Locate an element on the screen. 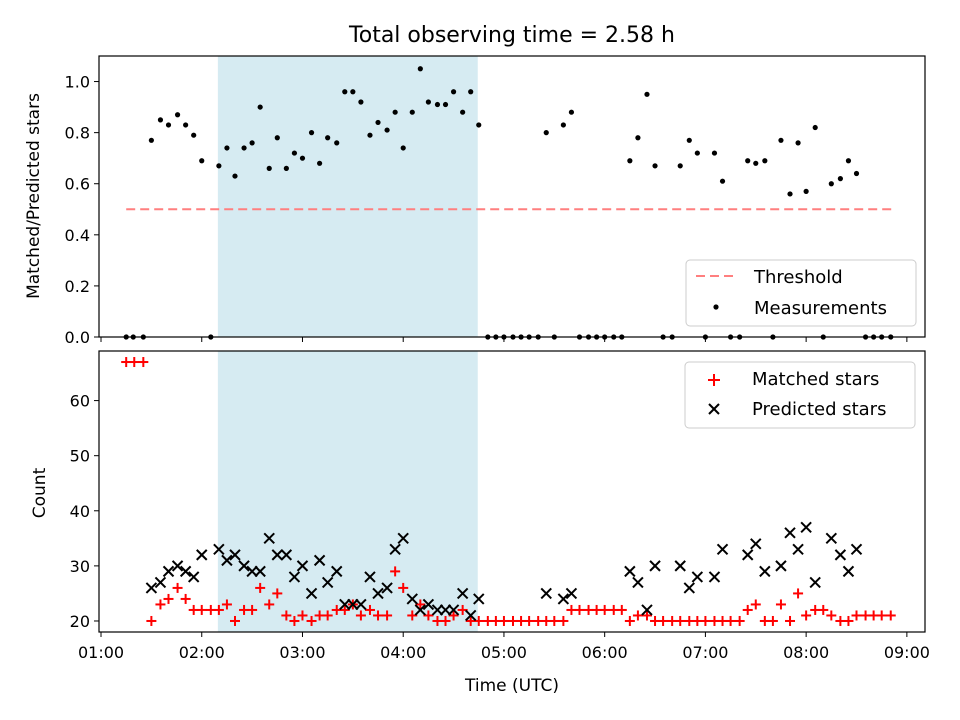 Image resolution: width=960 pixels, height=720 pixels. legend-predicted-label: Predicted stars is located at coordinates (819, 409).